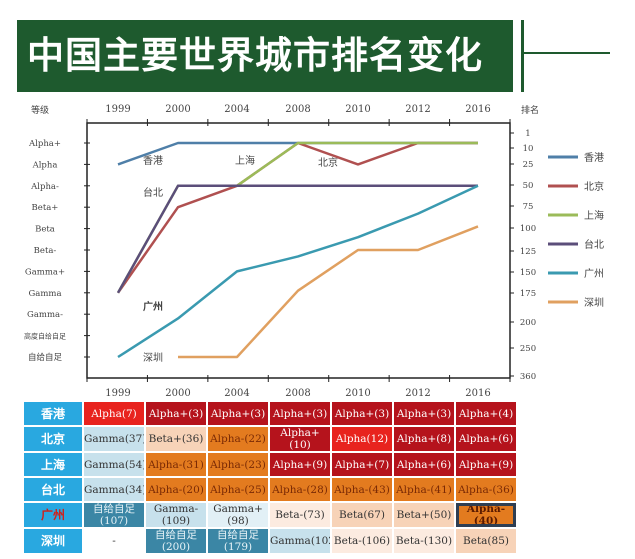 This screenshot has height=559, width=635. I want to click on y-tick-label: Alpha+, so click(44, 144).